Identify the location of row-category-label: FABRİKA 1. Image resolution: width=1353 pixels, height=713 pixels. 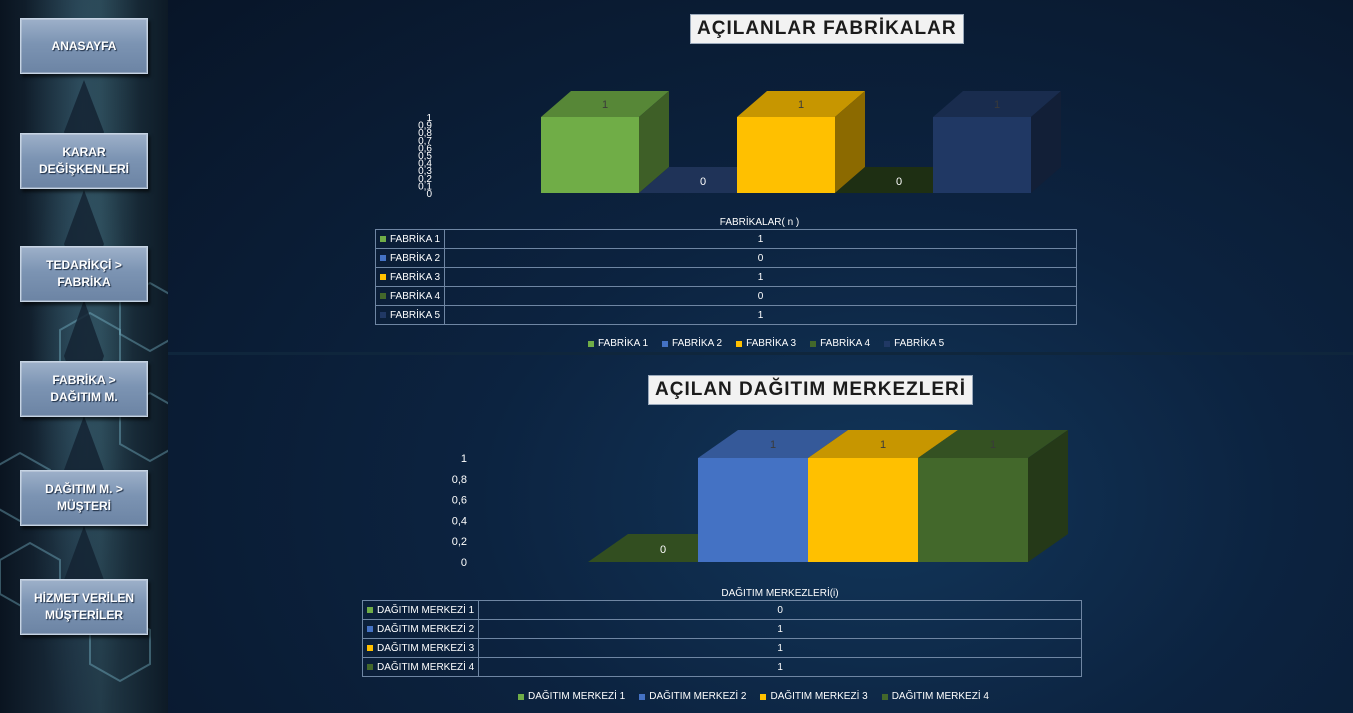
(415, 239).